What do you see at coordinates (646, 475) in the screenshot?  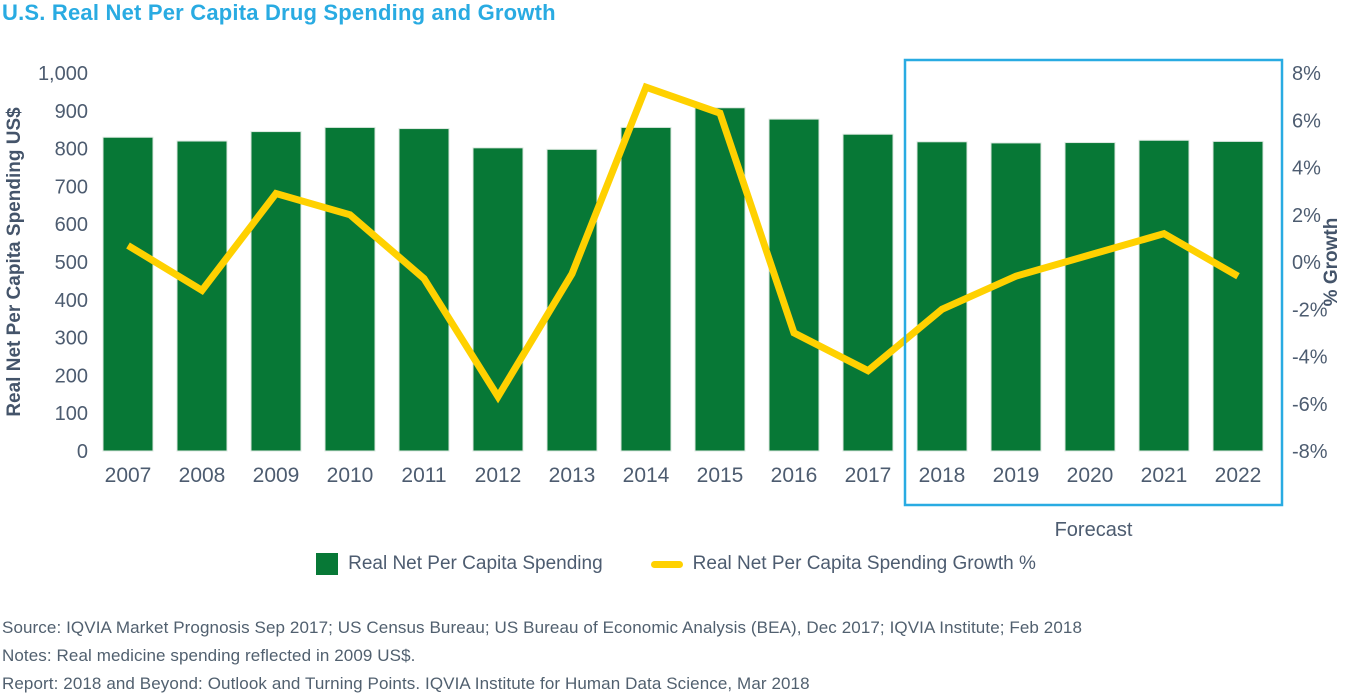 I see `x-axis-label-2014: 2014` at bounding box center [646, 475].